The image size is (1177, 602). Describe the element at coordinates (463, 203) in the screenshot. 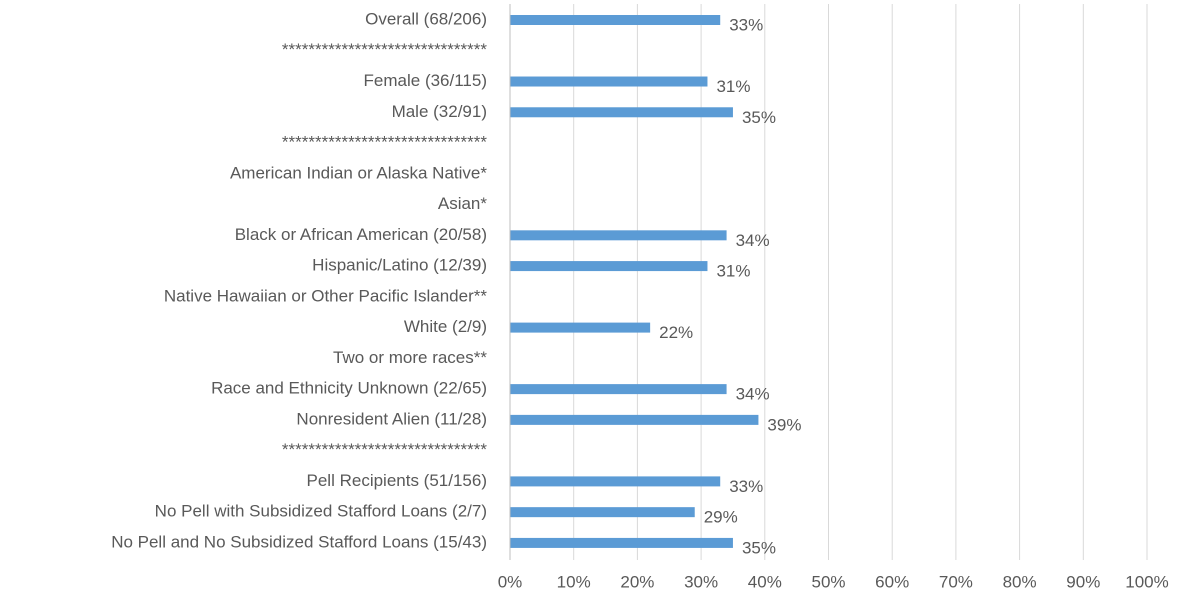

I see `y-tick-label: Asian*` at that location.